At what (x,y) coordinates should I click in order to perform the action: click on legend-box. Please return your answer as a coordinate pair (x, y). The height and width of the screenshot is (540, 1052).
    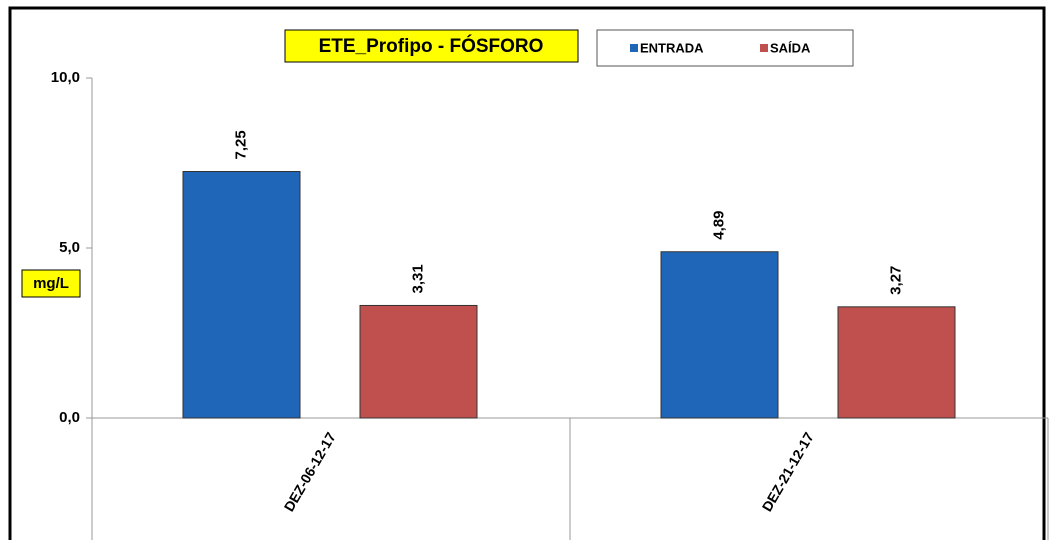
    Looking at the image, I should click on (725, 48).